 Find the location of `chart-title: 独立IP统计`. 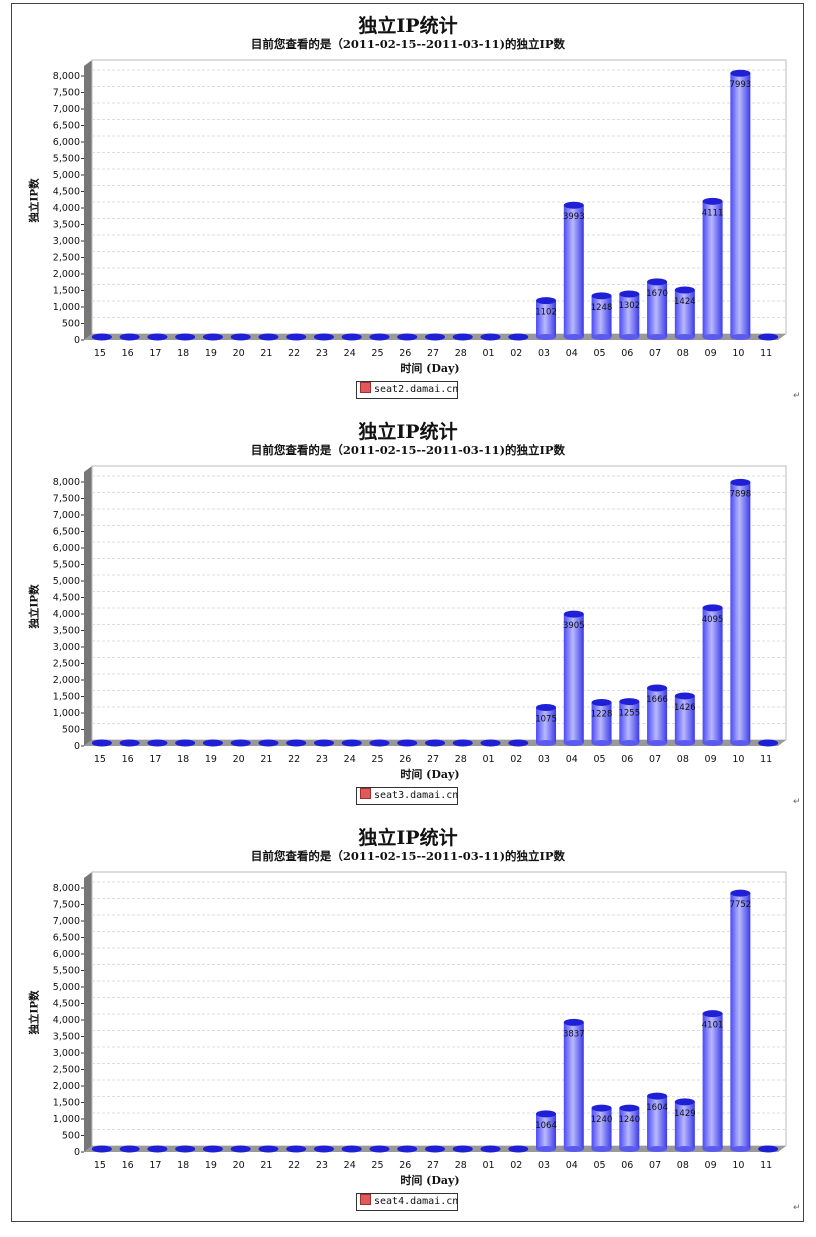

chart-title: 独立IP统计 is located at coordinates (408, 26).